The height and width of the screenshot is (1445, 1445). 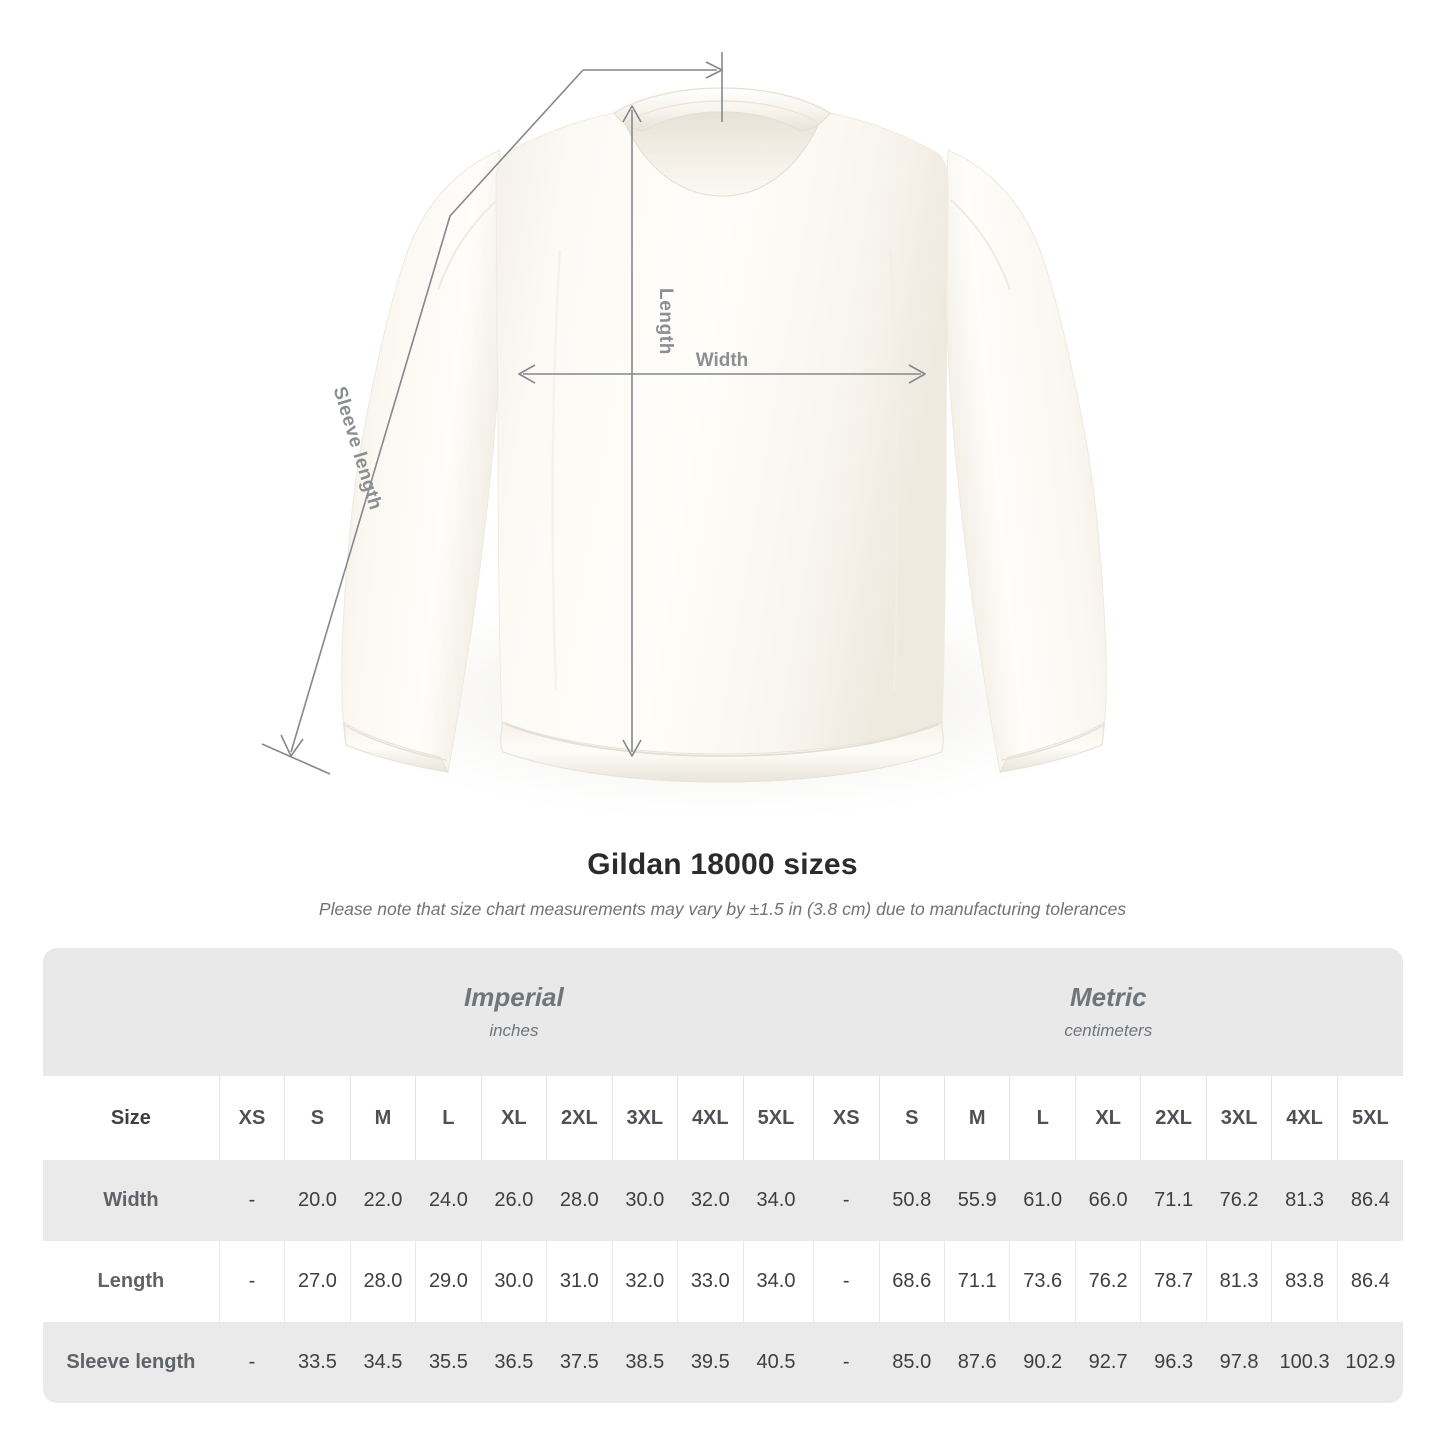 I want to click on unit-band-gap, so click(x=811, y=1012).